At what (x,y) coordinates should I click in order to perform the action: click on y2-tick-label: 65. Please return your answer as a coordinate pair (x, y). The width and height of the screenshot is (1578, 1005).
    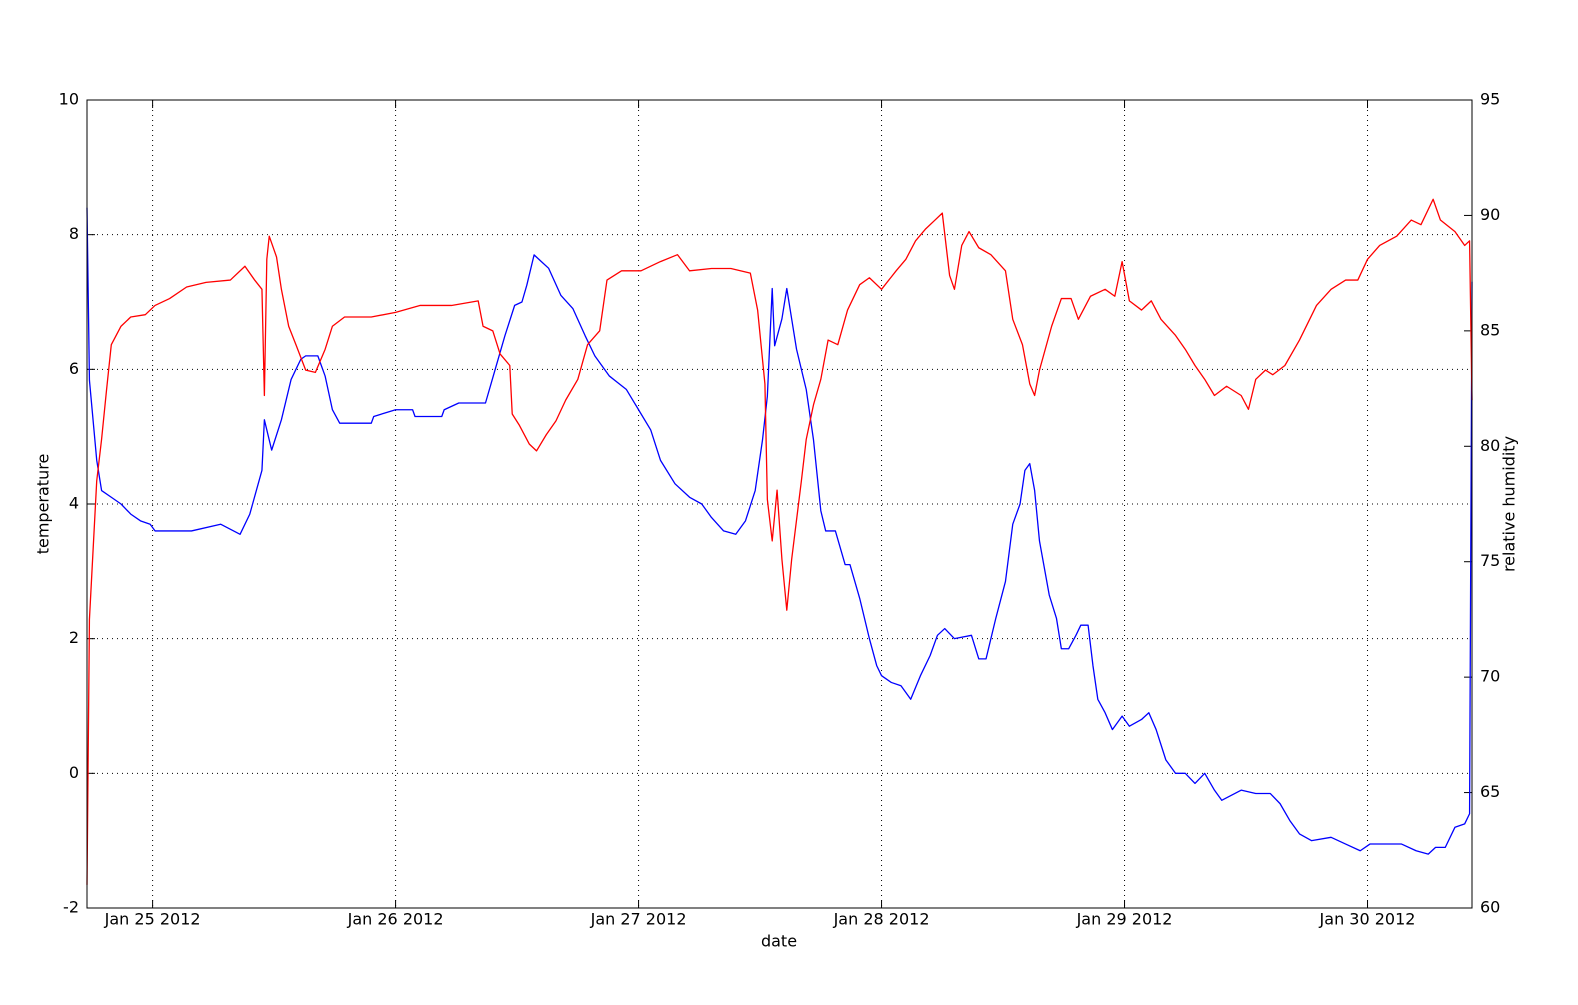
    Looking at the image, I should click on (1490, 791).